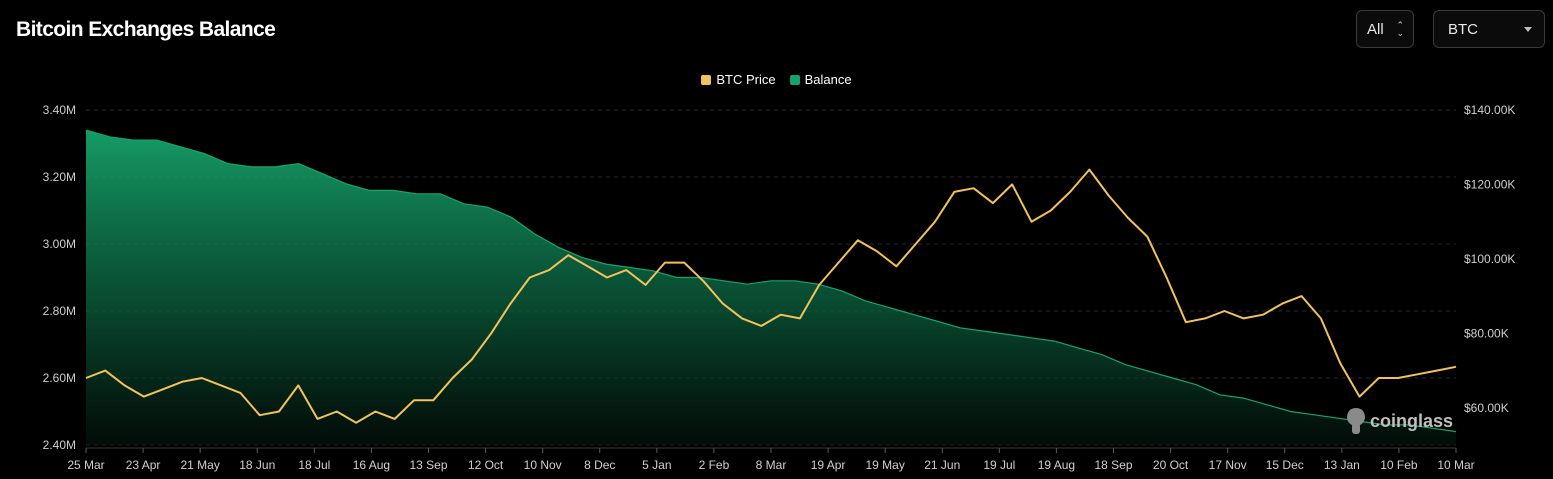 The height and width of the screenshot is (479, 1553). I want to click on y-left-tick-label: 2.80M, so click(59, 311).